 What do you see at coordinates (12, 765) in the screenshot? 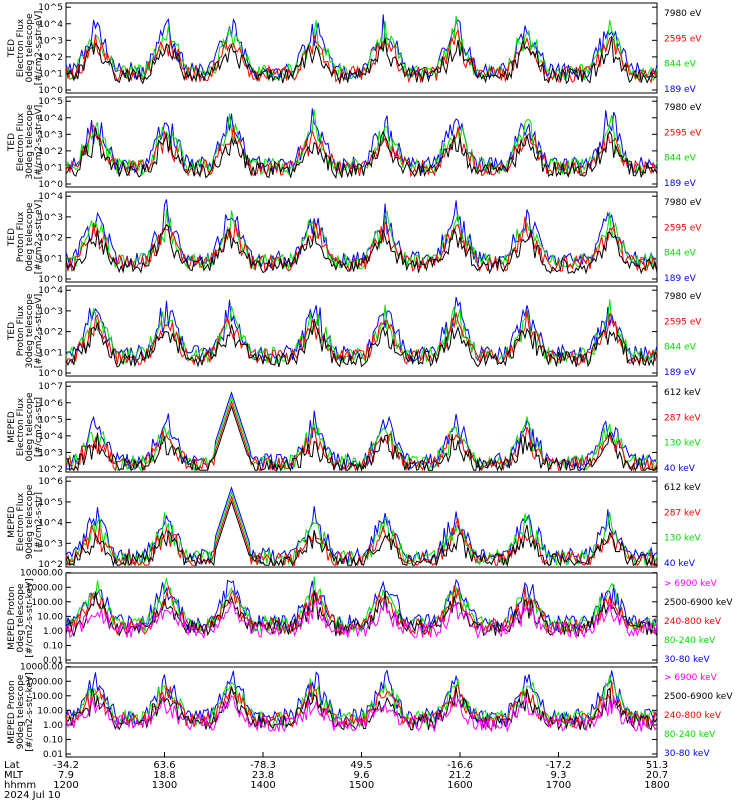
I see `xaxis-row-label-lat: Lat` at bounding box center [12, 765].